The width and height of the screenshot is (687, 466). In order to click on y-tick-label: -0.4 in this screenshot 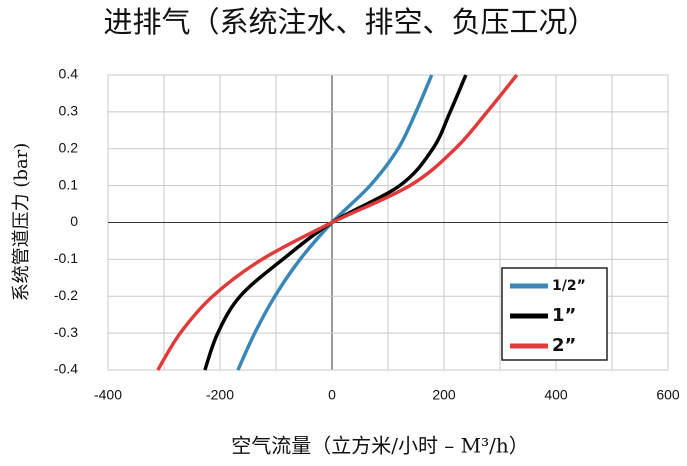, I will do `click(66, 369)`.